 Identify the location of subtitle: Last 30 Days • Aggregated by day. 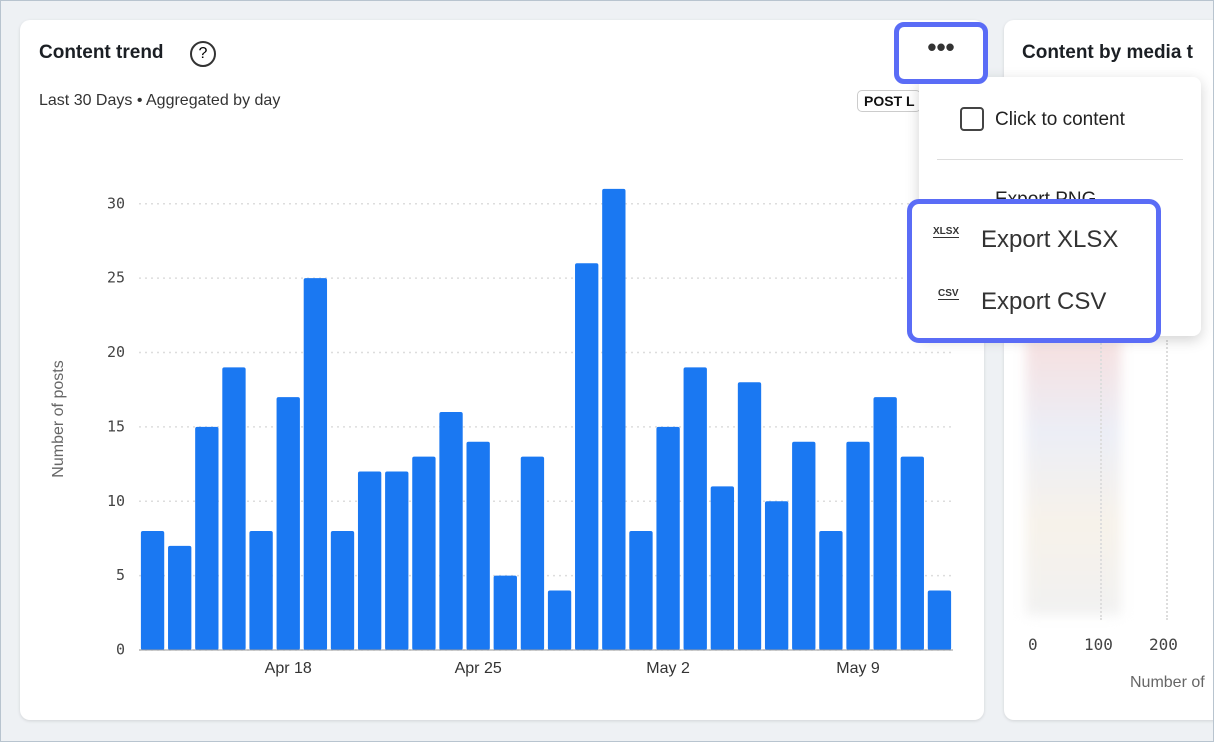
(160, 100).